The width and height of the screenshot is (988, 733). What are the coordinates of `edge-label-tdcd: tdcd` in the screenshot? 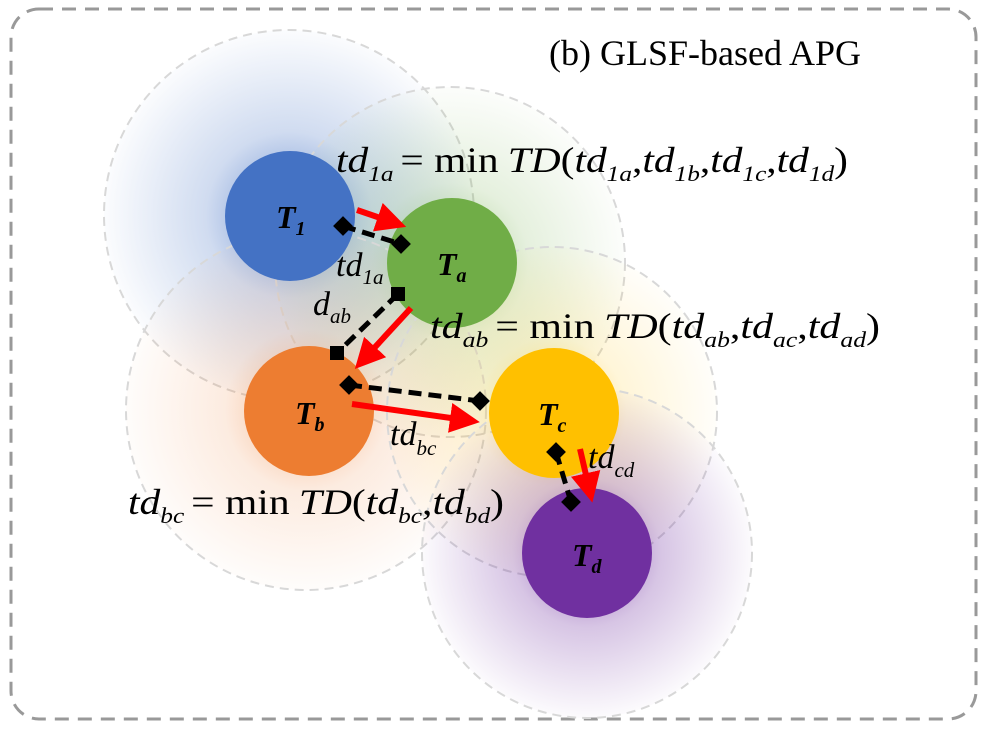 It's located at (611, 460).